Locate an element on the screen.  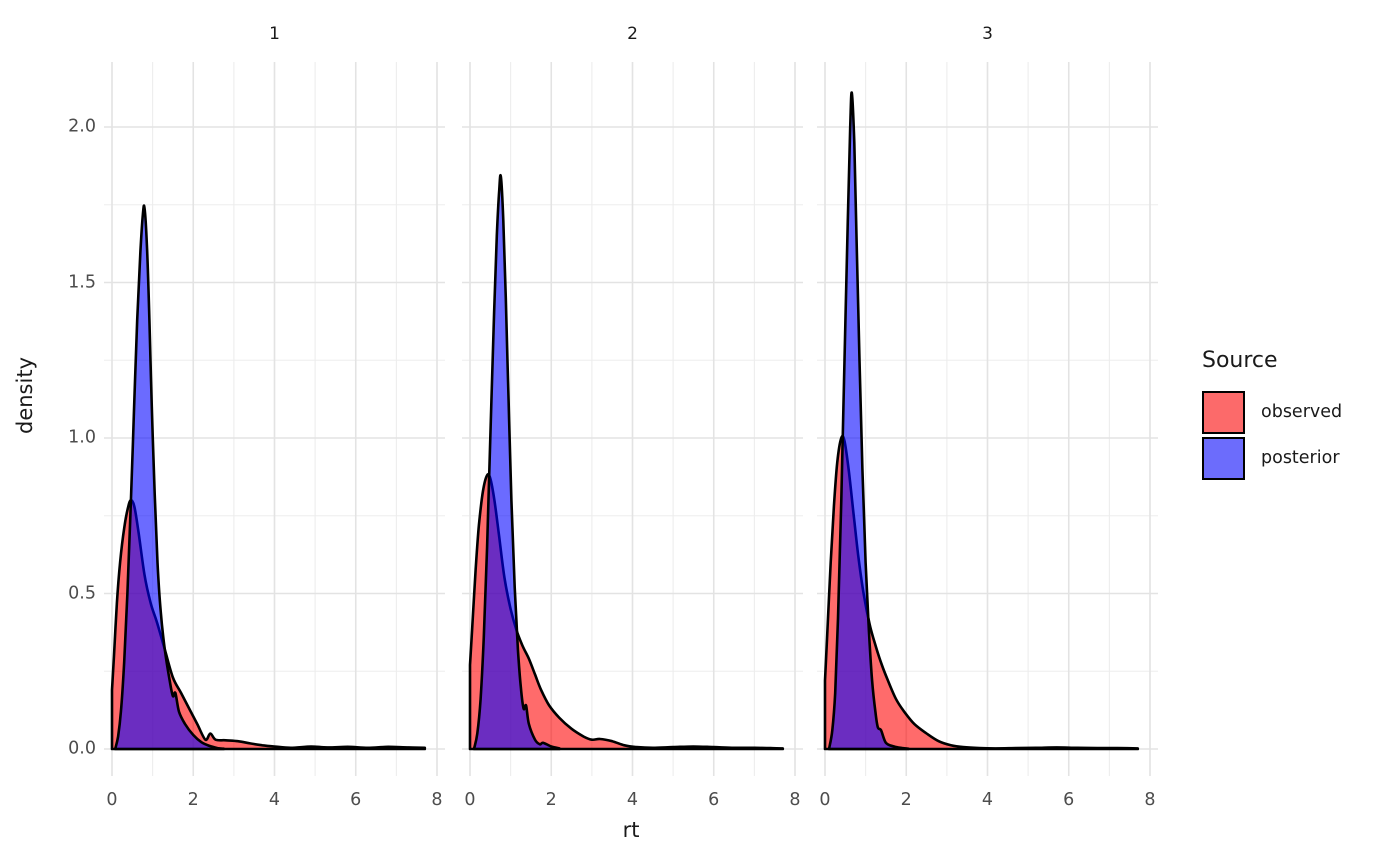
facet-label-3: 3 is located at coordinates (987, 34).